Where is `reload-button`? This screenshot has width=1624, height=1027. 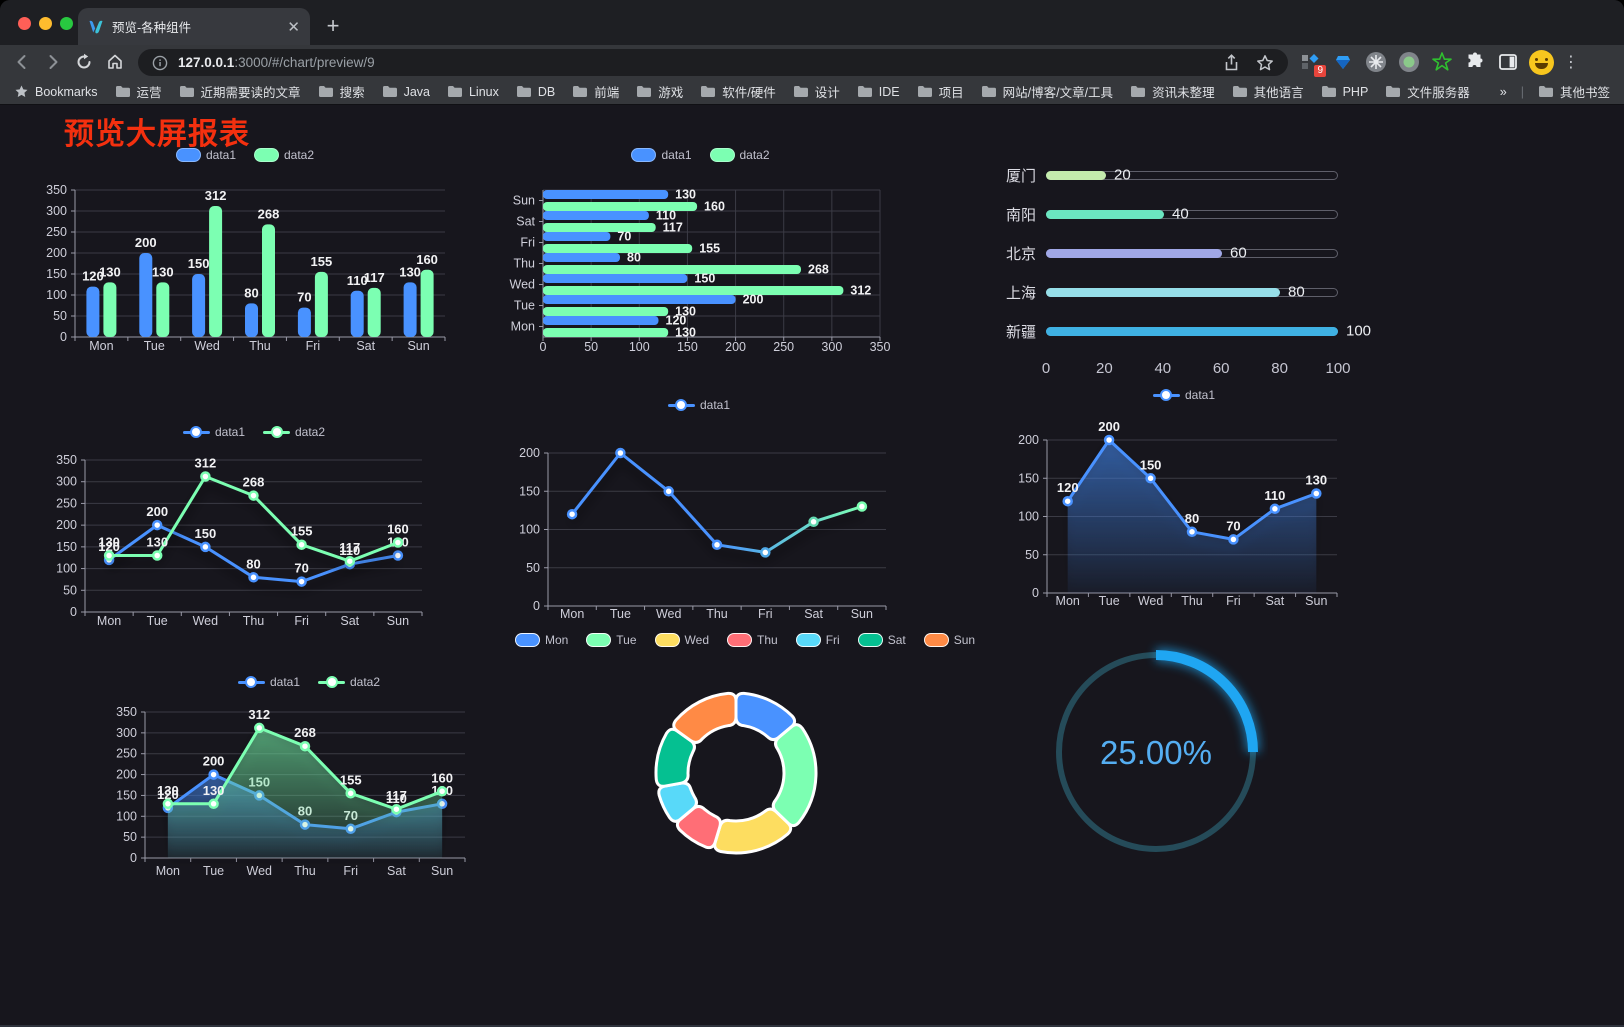
reload-button is located at coordinates (84, 62).